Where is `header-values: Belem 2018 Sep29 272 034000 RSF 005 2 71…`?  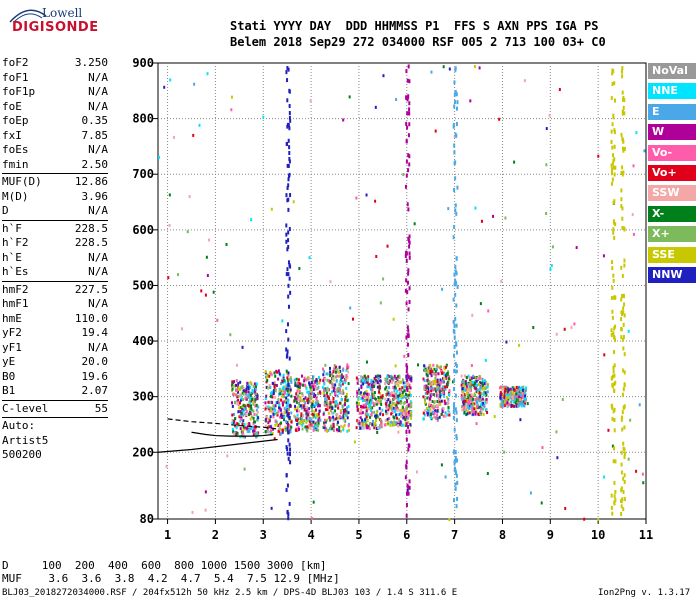 header-values: Belem 2018 Sep29 272 034000 RSF 005 2 71… is located at coordinates (418, 42).